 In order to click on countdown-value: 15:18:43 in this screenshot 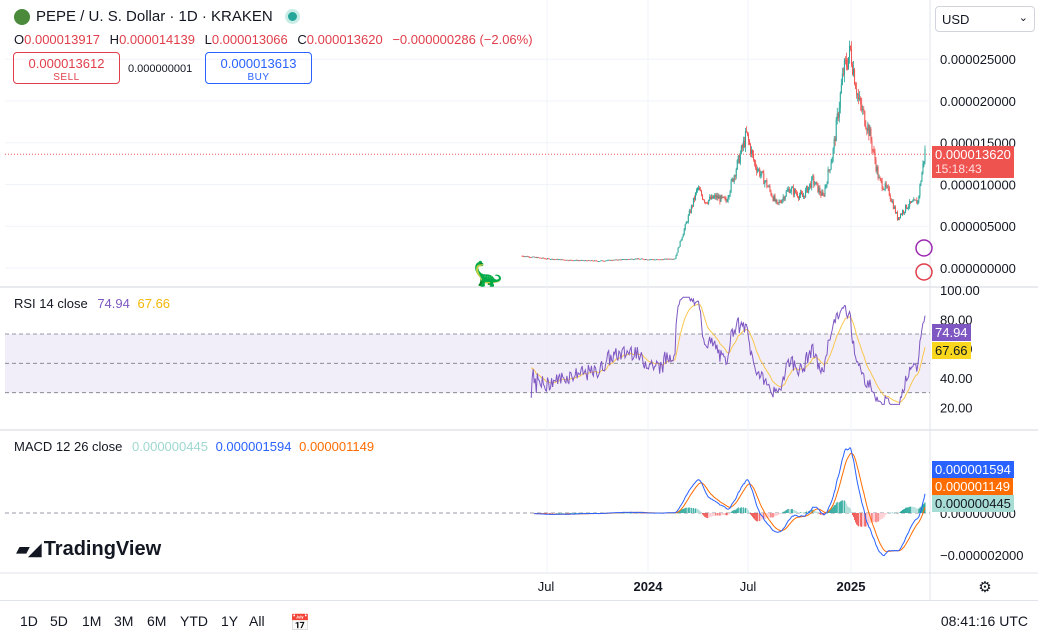, I will do `click(958, 169)`.